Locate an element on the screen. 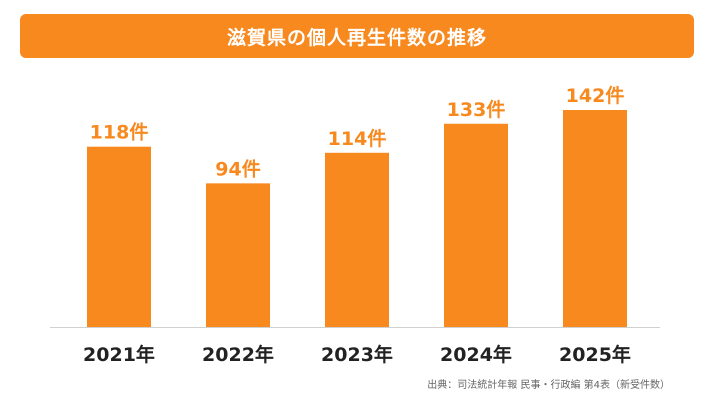 The height and width of the screenshot is (403, 716). data-label-1: 94件 is located at coordinates (237, 168).